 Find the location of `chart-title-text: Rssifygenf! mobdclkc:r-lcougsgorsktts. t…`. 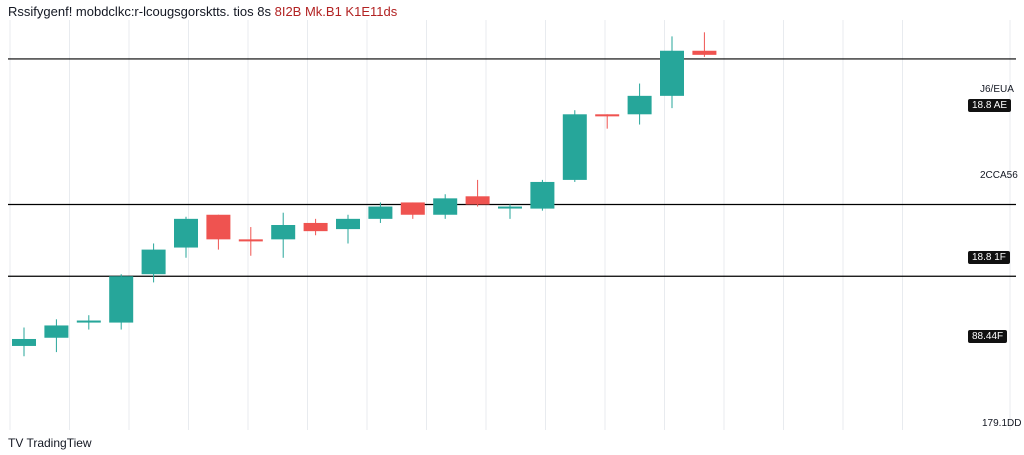

chart-title-text: Rssifygenf! mobdclkc:r-lcougsgorsktts. t… is located at coordinates (139, 11).